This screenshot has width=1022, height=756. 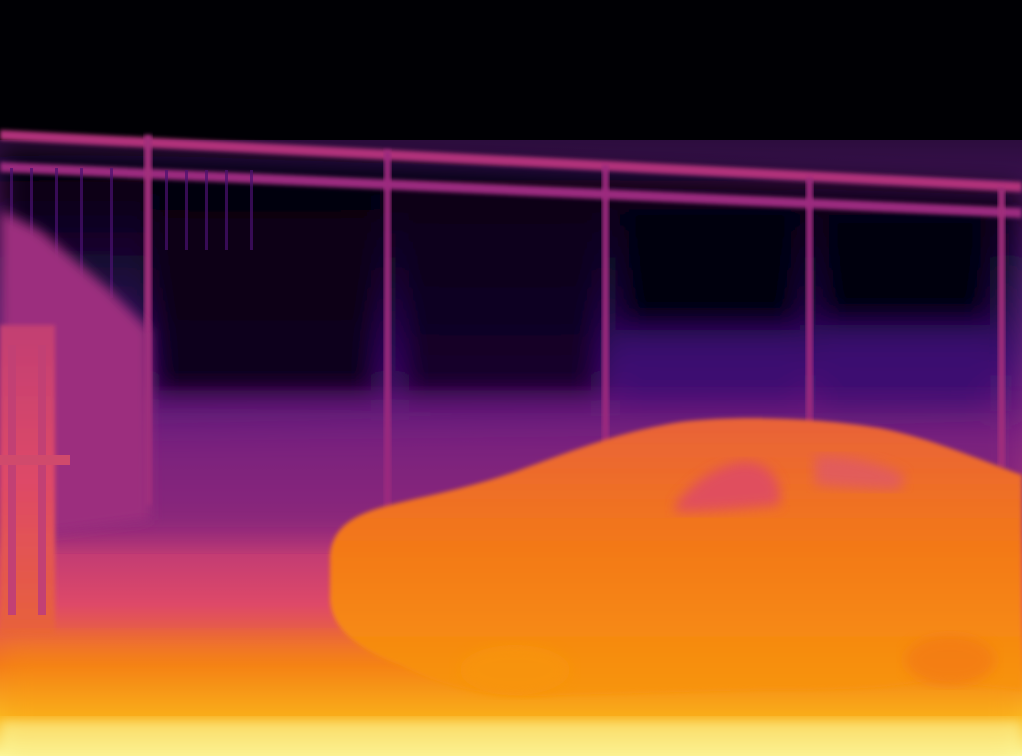 What do you see at coordinates (950, 660) in the screenshot?
I see `car-rear-wheel` at bounding box center [950, 660].